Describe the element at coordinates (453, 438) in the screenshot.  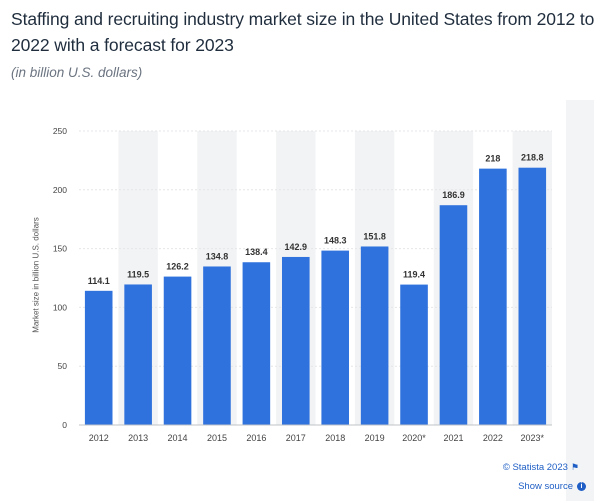
I see `x-tick-label: 2021` at that location.